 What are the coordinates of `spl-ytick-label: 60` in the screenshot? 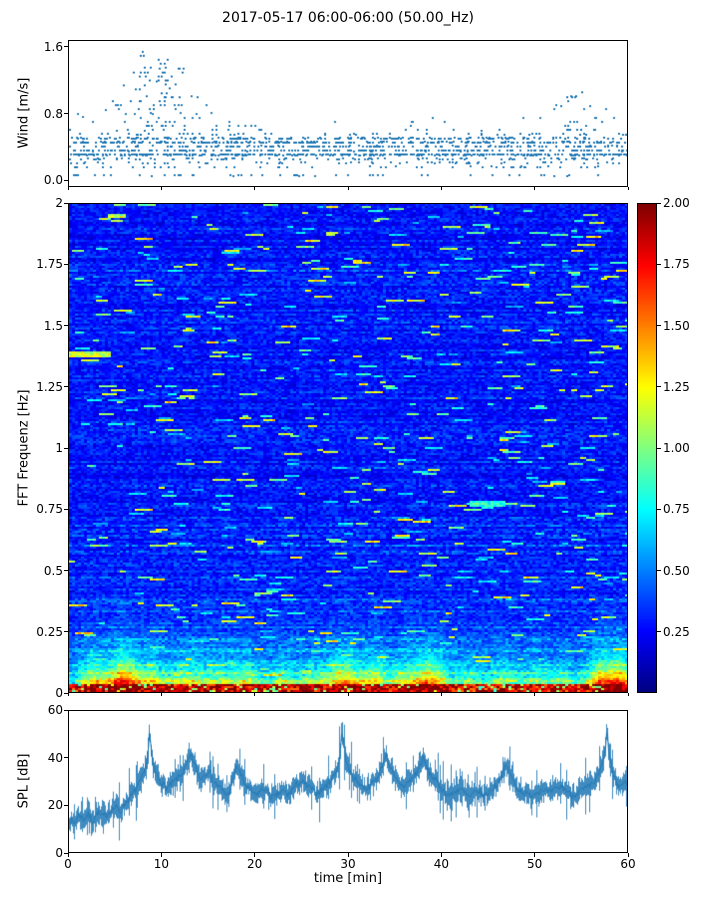 It's located at (55, 710).